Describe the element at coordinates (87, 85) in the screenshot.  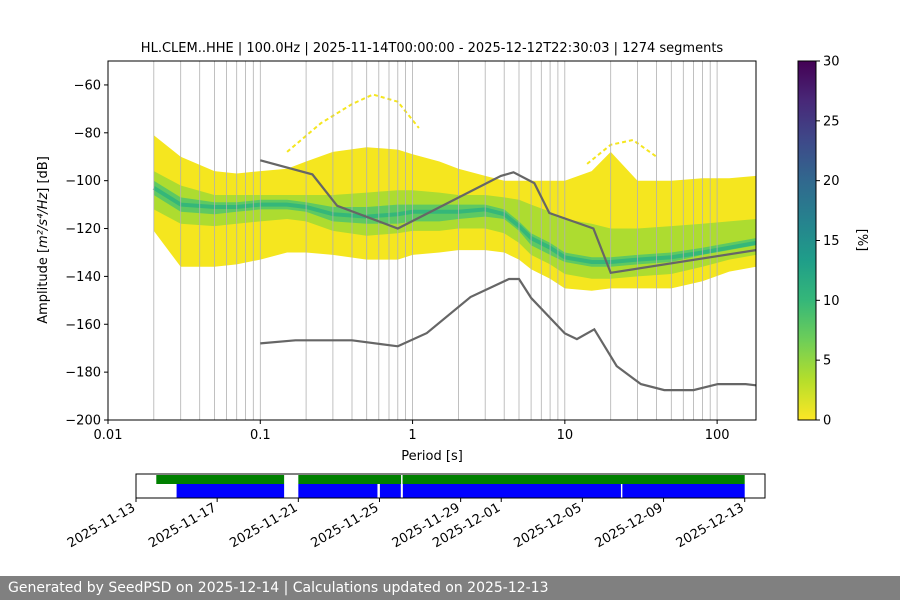
I see `y-tick-label: −60` at that location.